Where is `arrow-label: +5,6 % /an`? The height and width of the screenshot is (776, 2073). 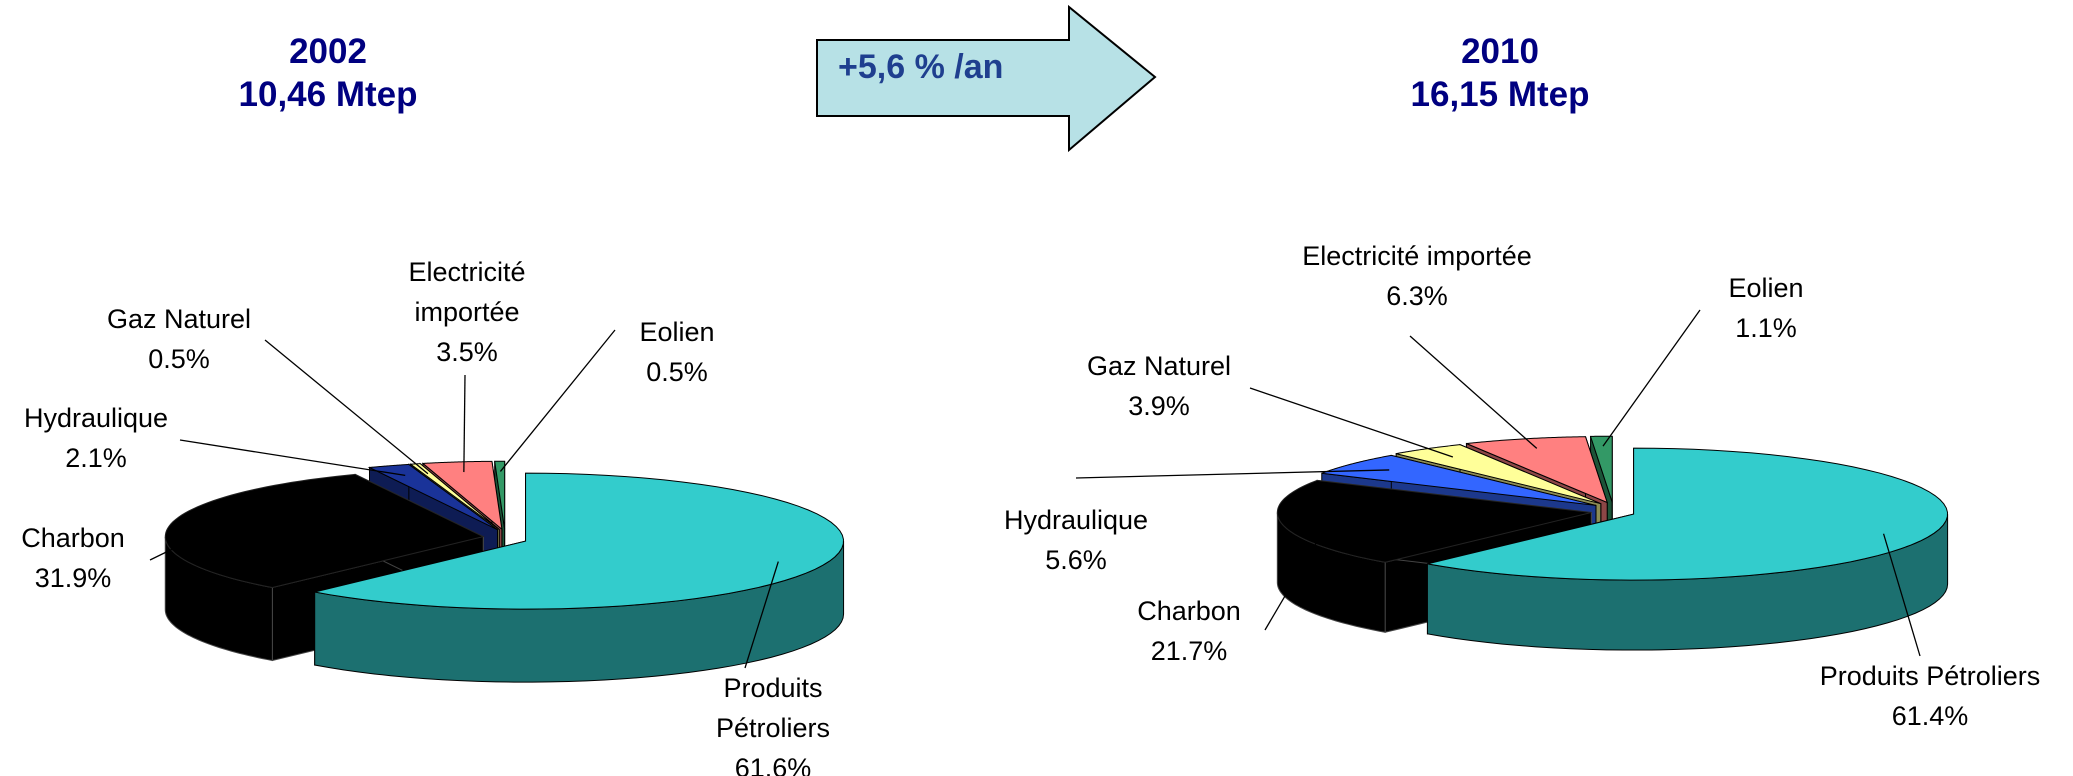
arrow-label: +5,6 % /an is located at coordinates (921, 67).